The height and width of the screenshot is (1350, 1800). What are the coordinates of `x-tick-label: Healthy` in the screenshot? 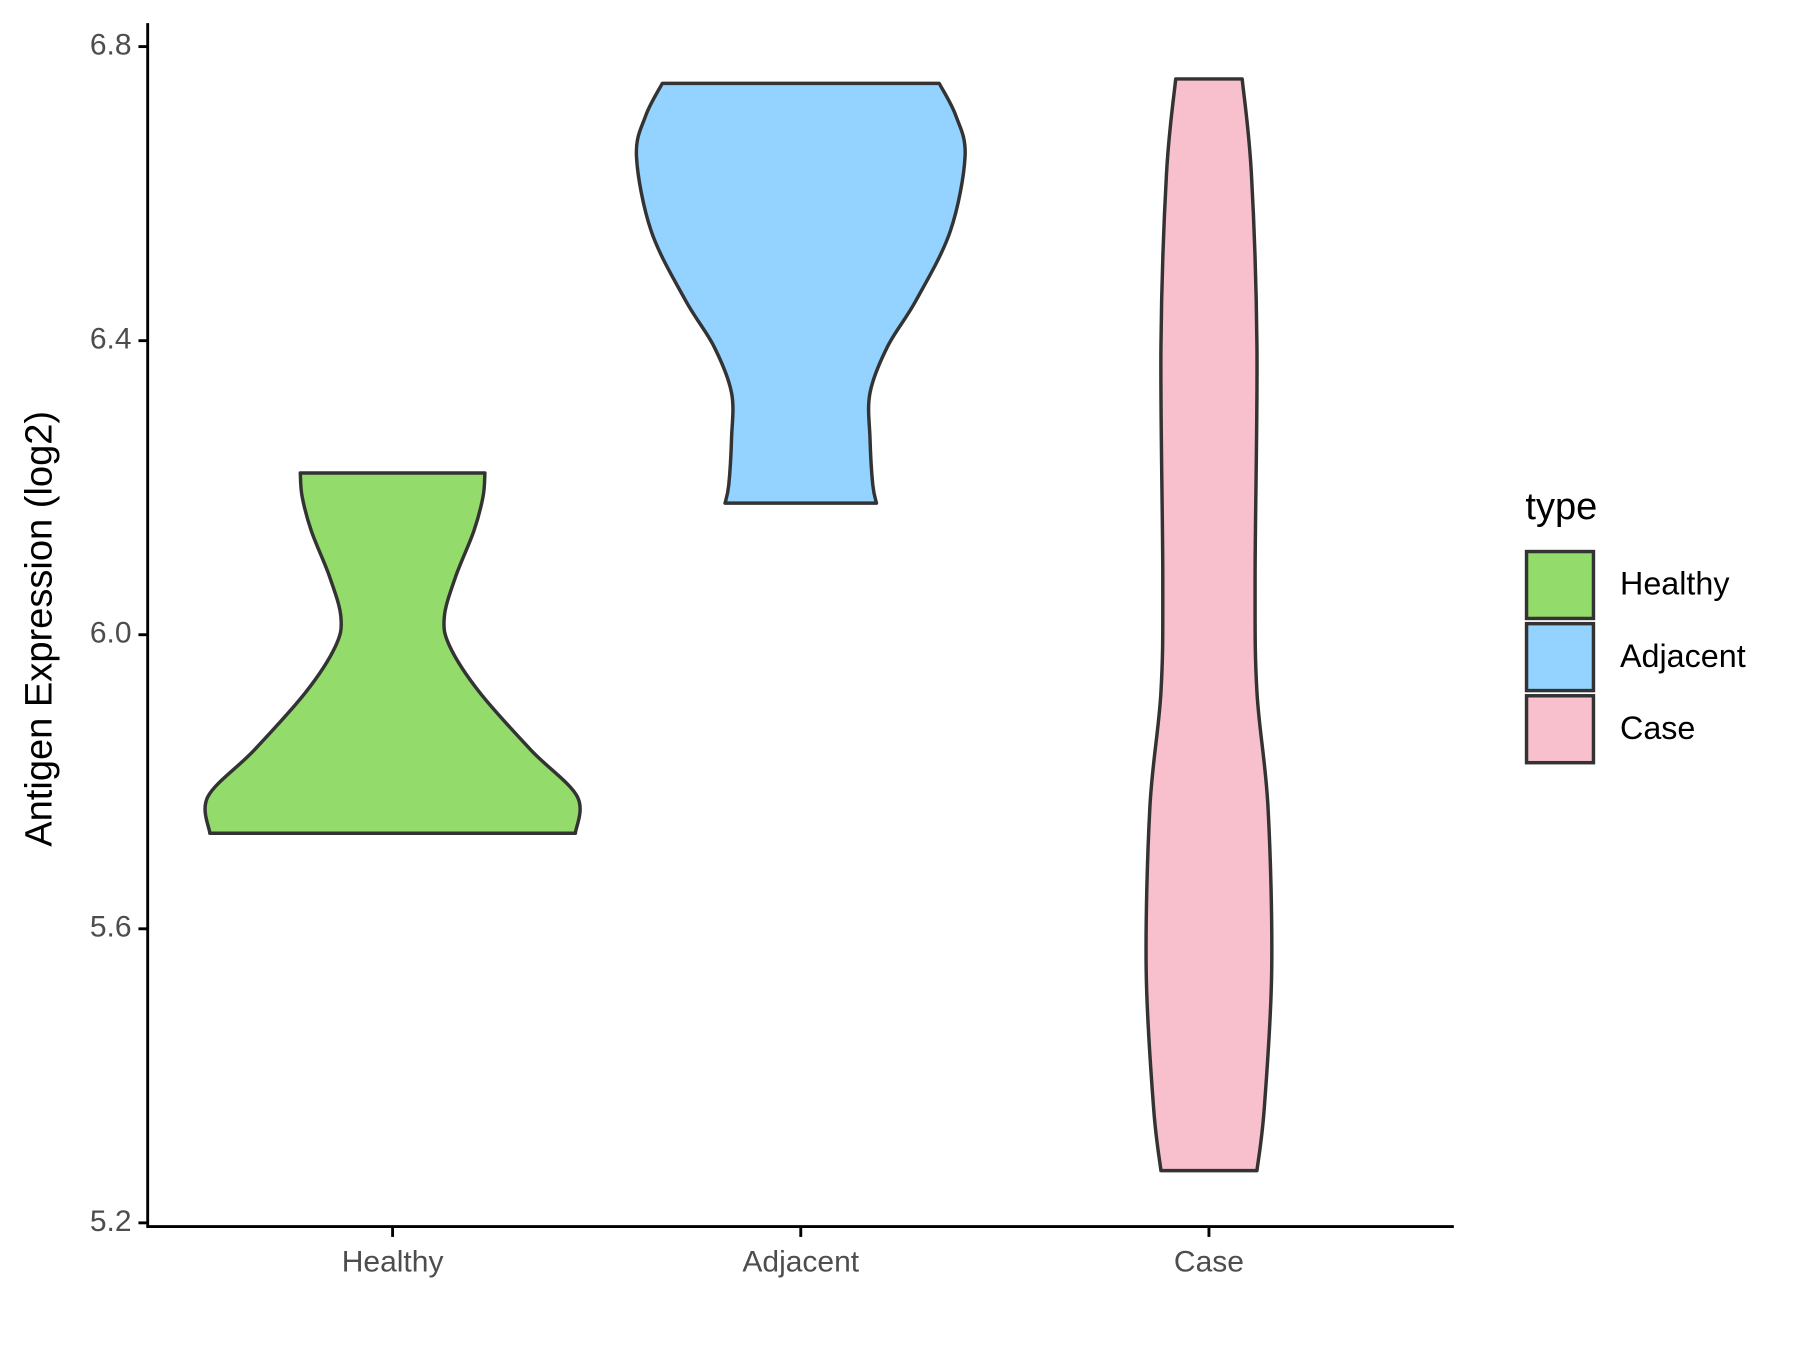 It's located at (393, 1261).